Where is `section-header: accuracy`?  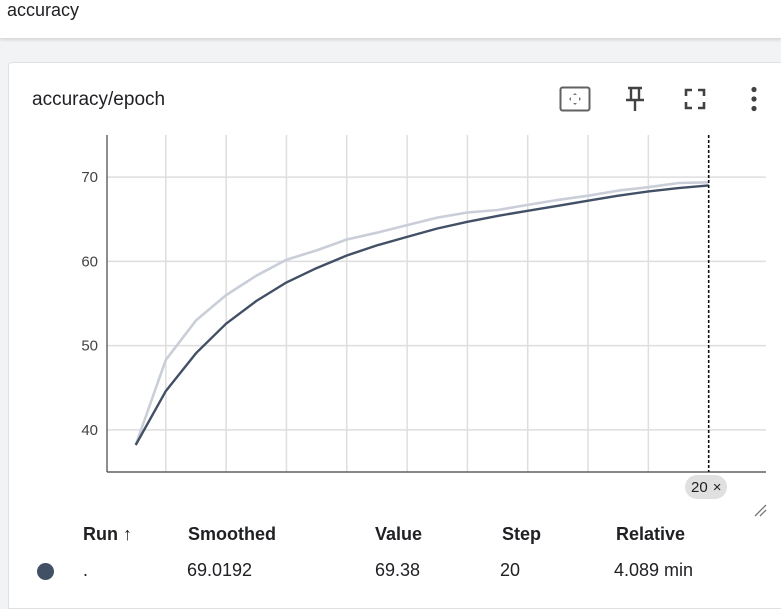 section-header: accuracy is located at coordinates (390, 19).